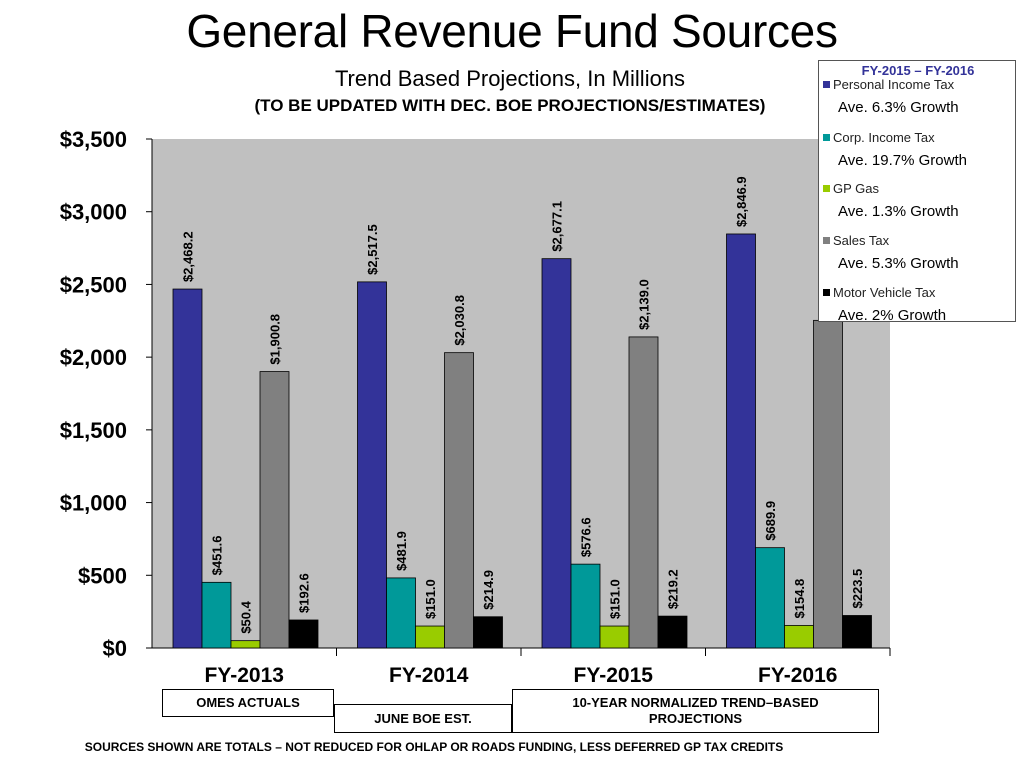 This screenshot has height=768, width=1024. What do you see at coordinates (856, 188) in the screenshot?
I see `legend-label: GP Gas` at bounding box center [856, 188].